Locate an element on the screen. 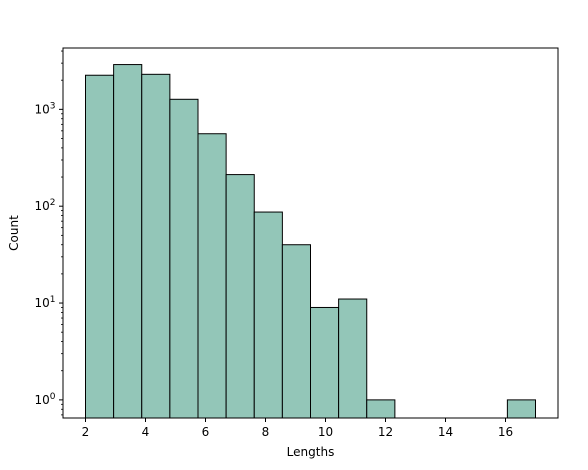  x-tick-label-2: 6 is located at coordinates (206, 432).